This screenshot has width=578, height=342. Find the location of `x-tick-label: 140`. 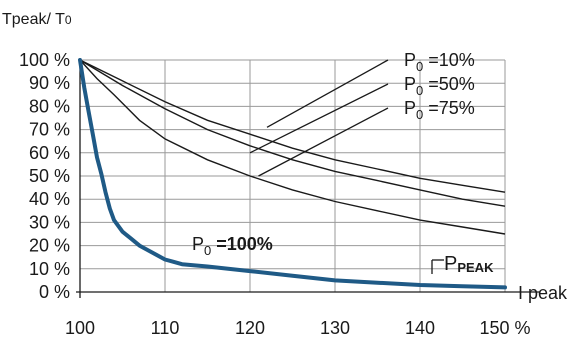

x-tick-label: 140 is located at coordinates (420, 328).